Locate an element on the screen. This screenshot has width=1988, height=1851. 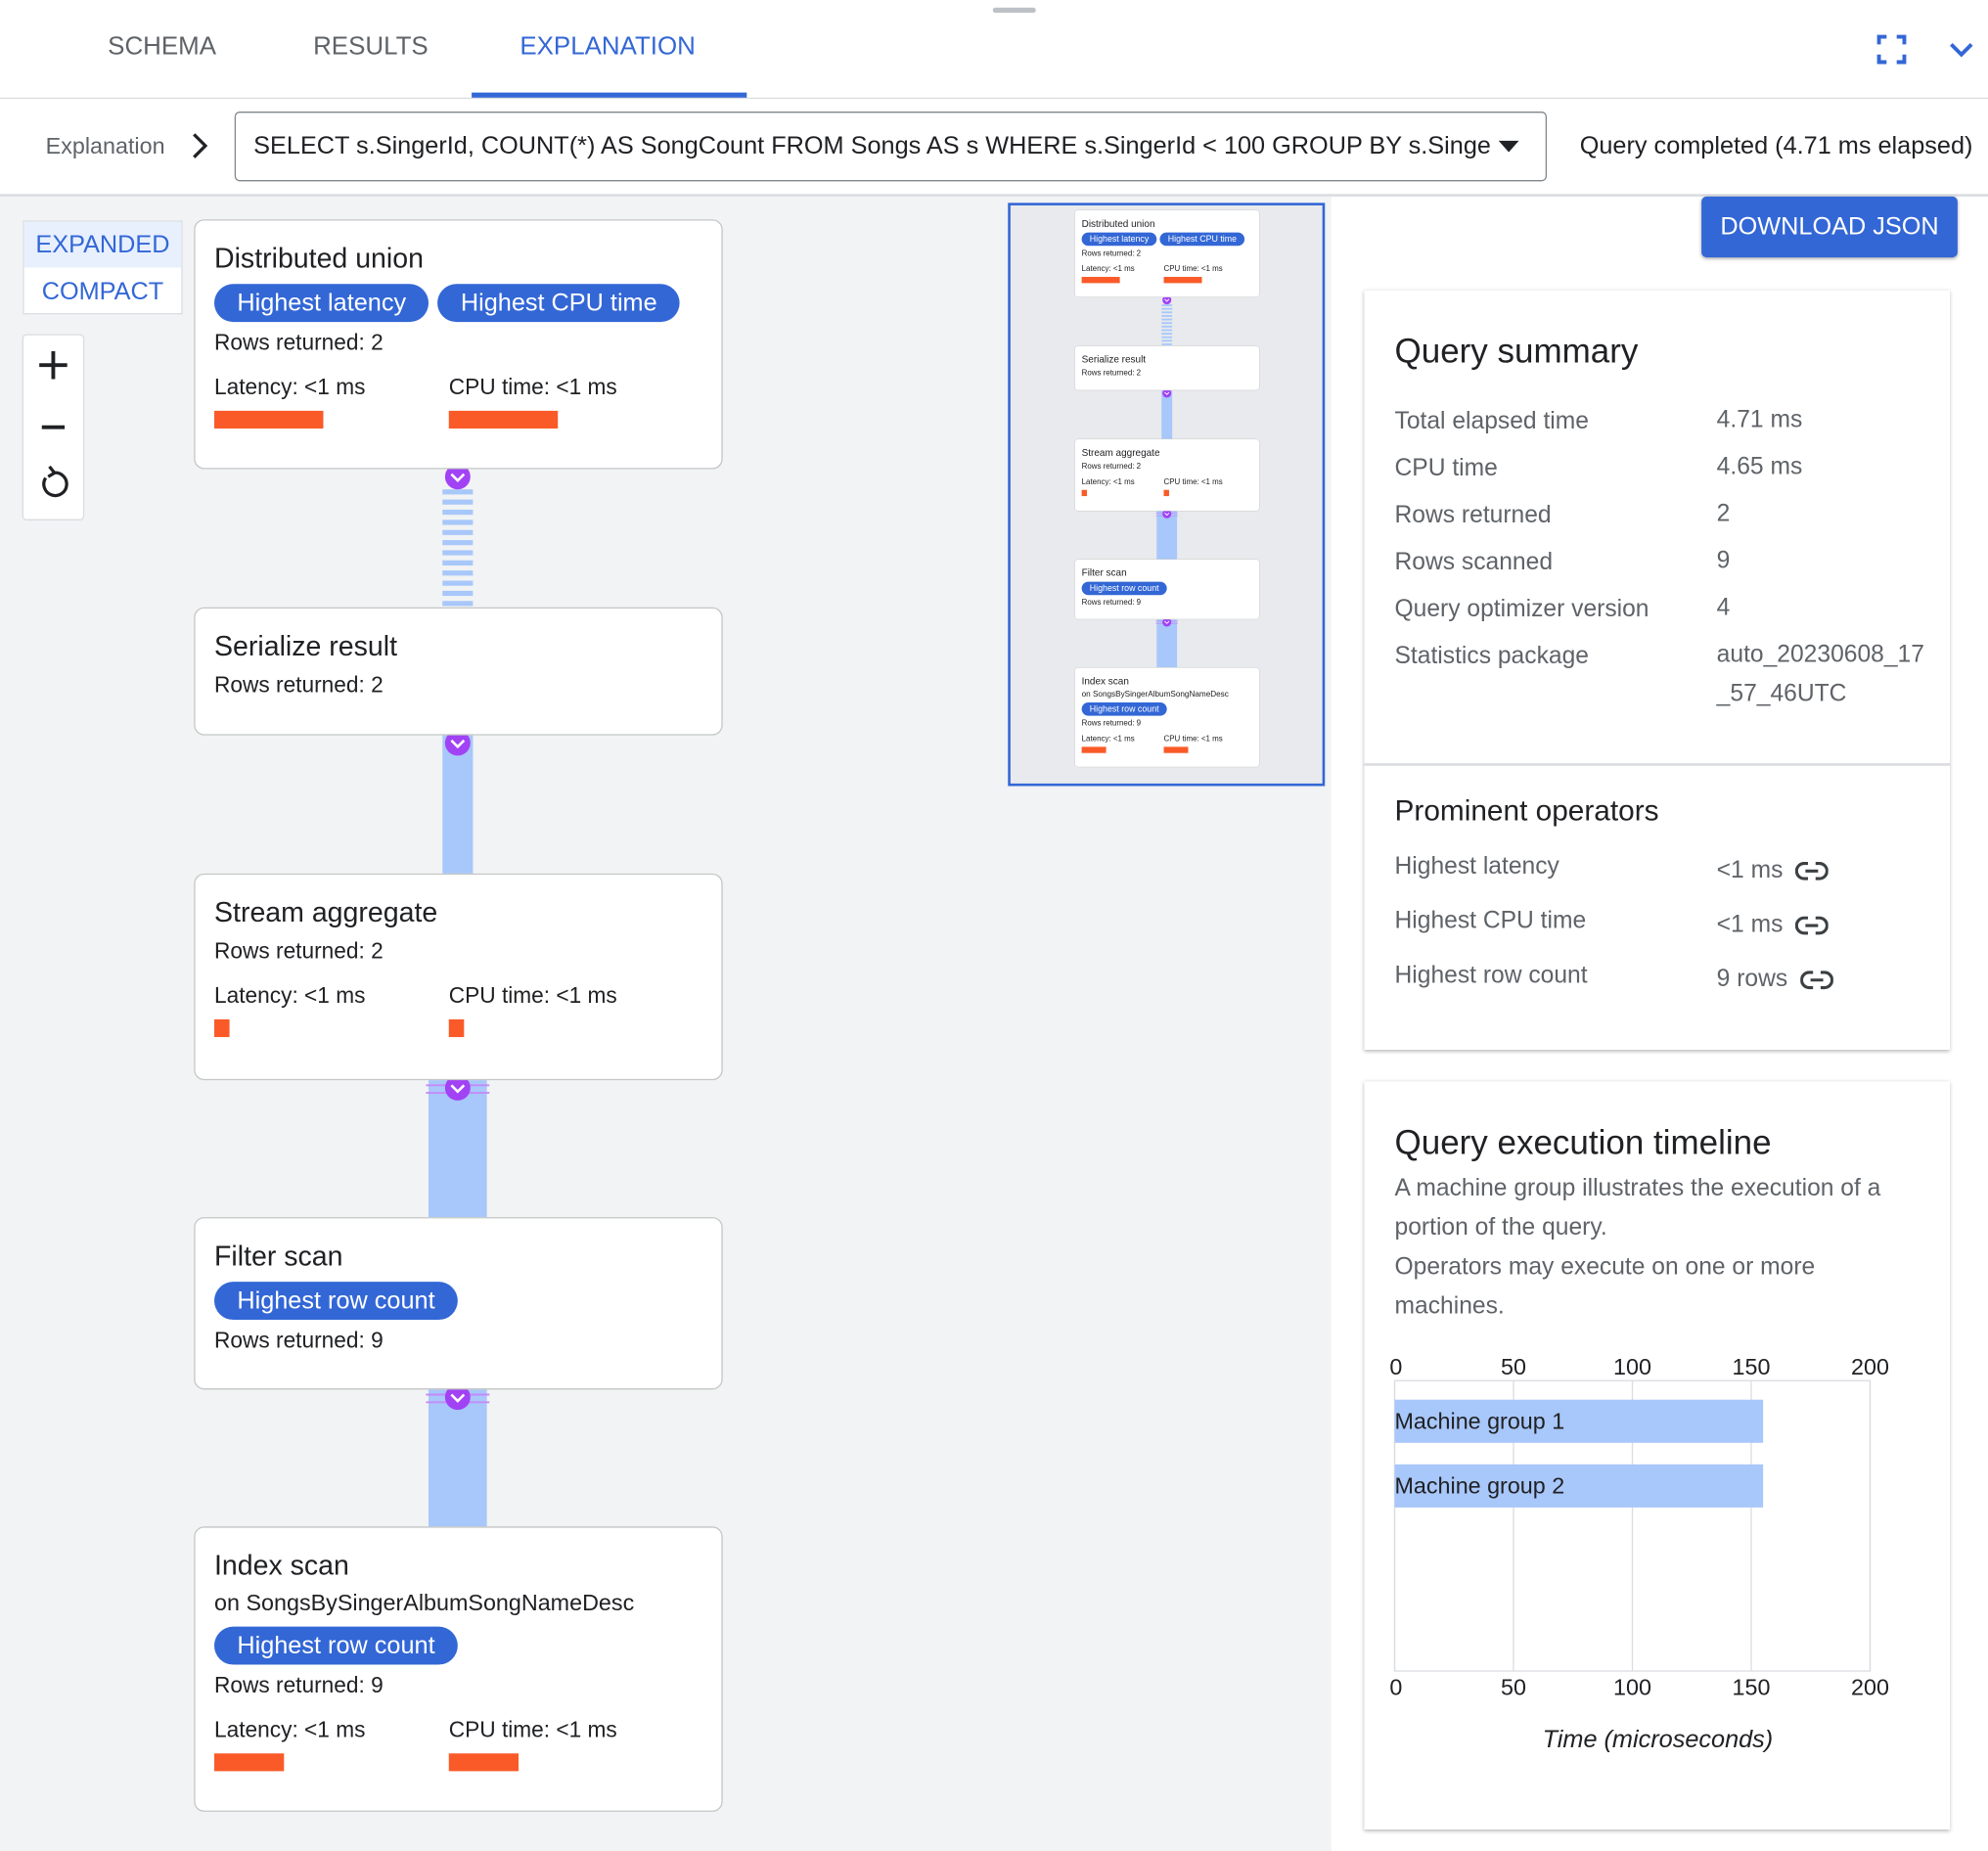
reset-zoom is located at coordinates (55, 484).